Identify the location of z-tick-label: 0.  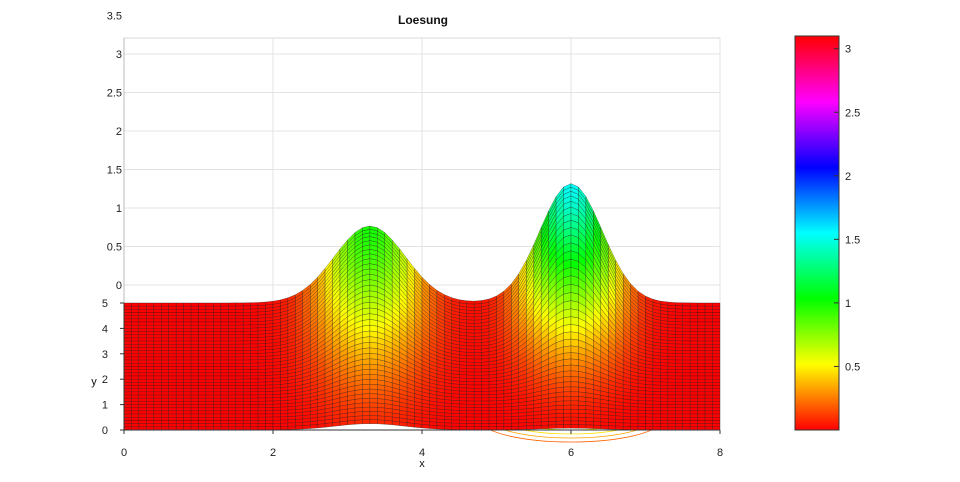
(119, 286).